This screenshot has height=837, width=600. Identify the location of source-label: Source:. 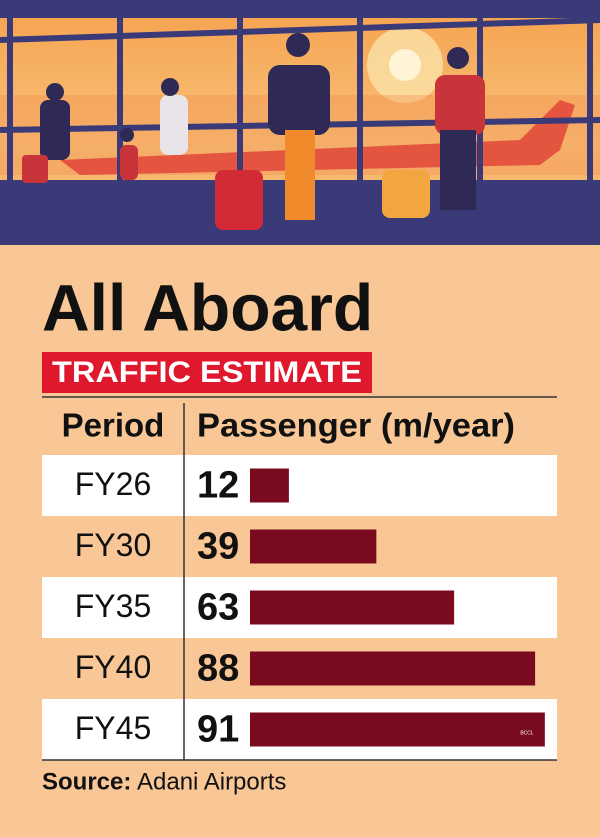
(86, 781).